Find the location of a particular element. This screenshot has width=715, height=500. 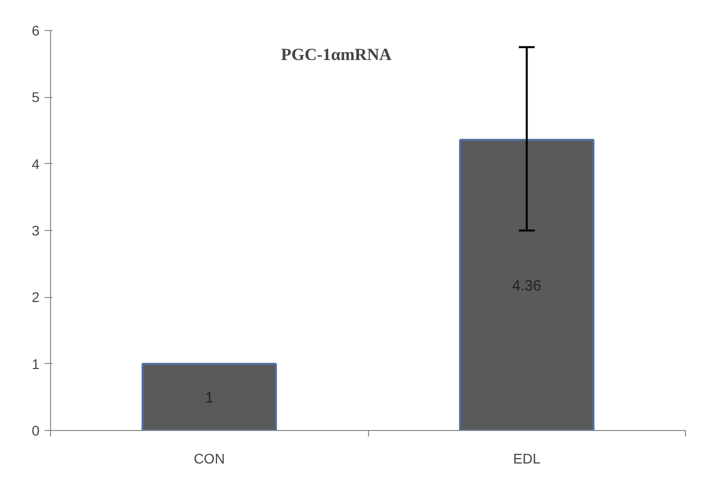

y-tick-label: 4 is located at coordinates (36, 164).